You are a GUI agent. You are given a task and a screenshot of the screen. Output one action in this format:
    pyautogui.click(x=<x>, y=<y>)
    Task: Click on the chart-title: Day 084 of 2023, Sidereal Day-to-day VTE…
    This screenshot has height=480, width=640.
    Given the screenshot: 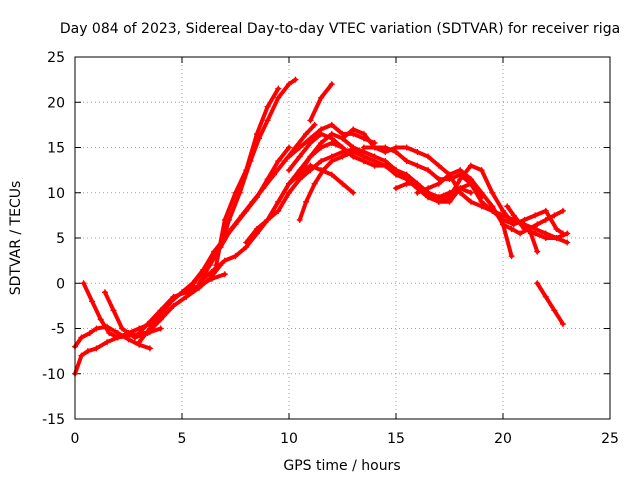 What is the action you would take?
    pyautogui.click(x=340, y=29)
    